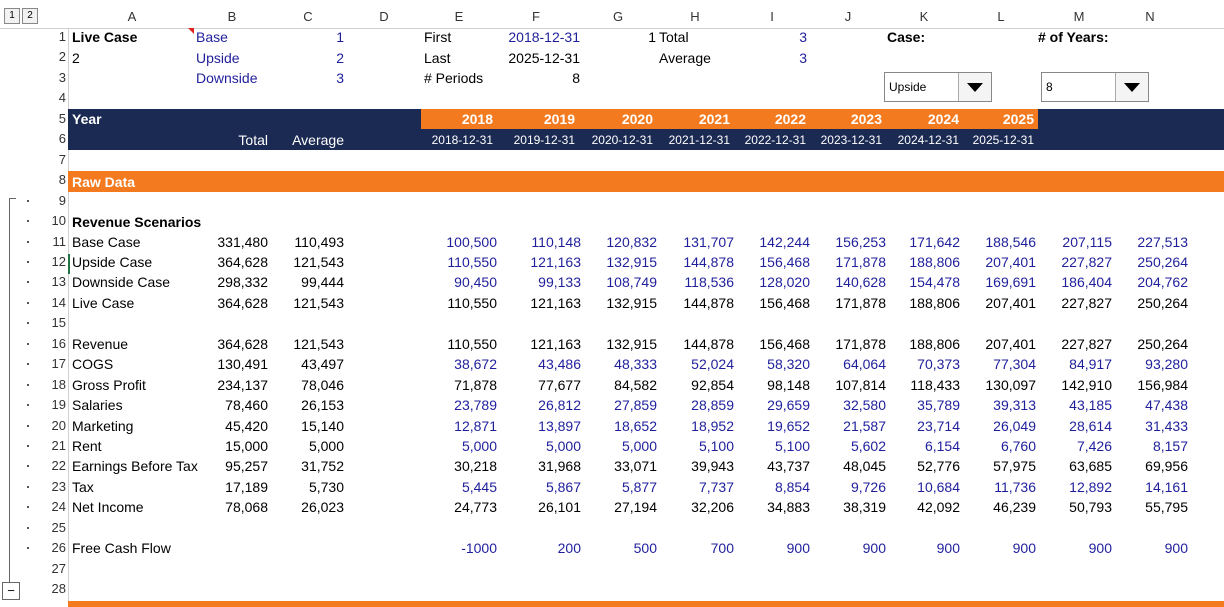 Image resolution: width=1224 pixels, height=607 pixels. I want to click on row-value: 156,468, so click(784, 302).